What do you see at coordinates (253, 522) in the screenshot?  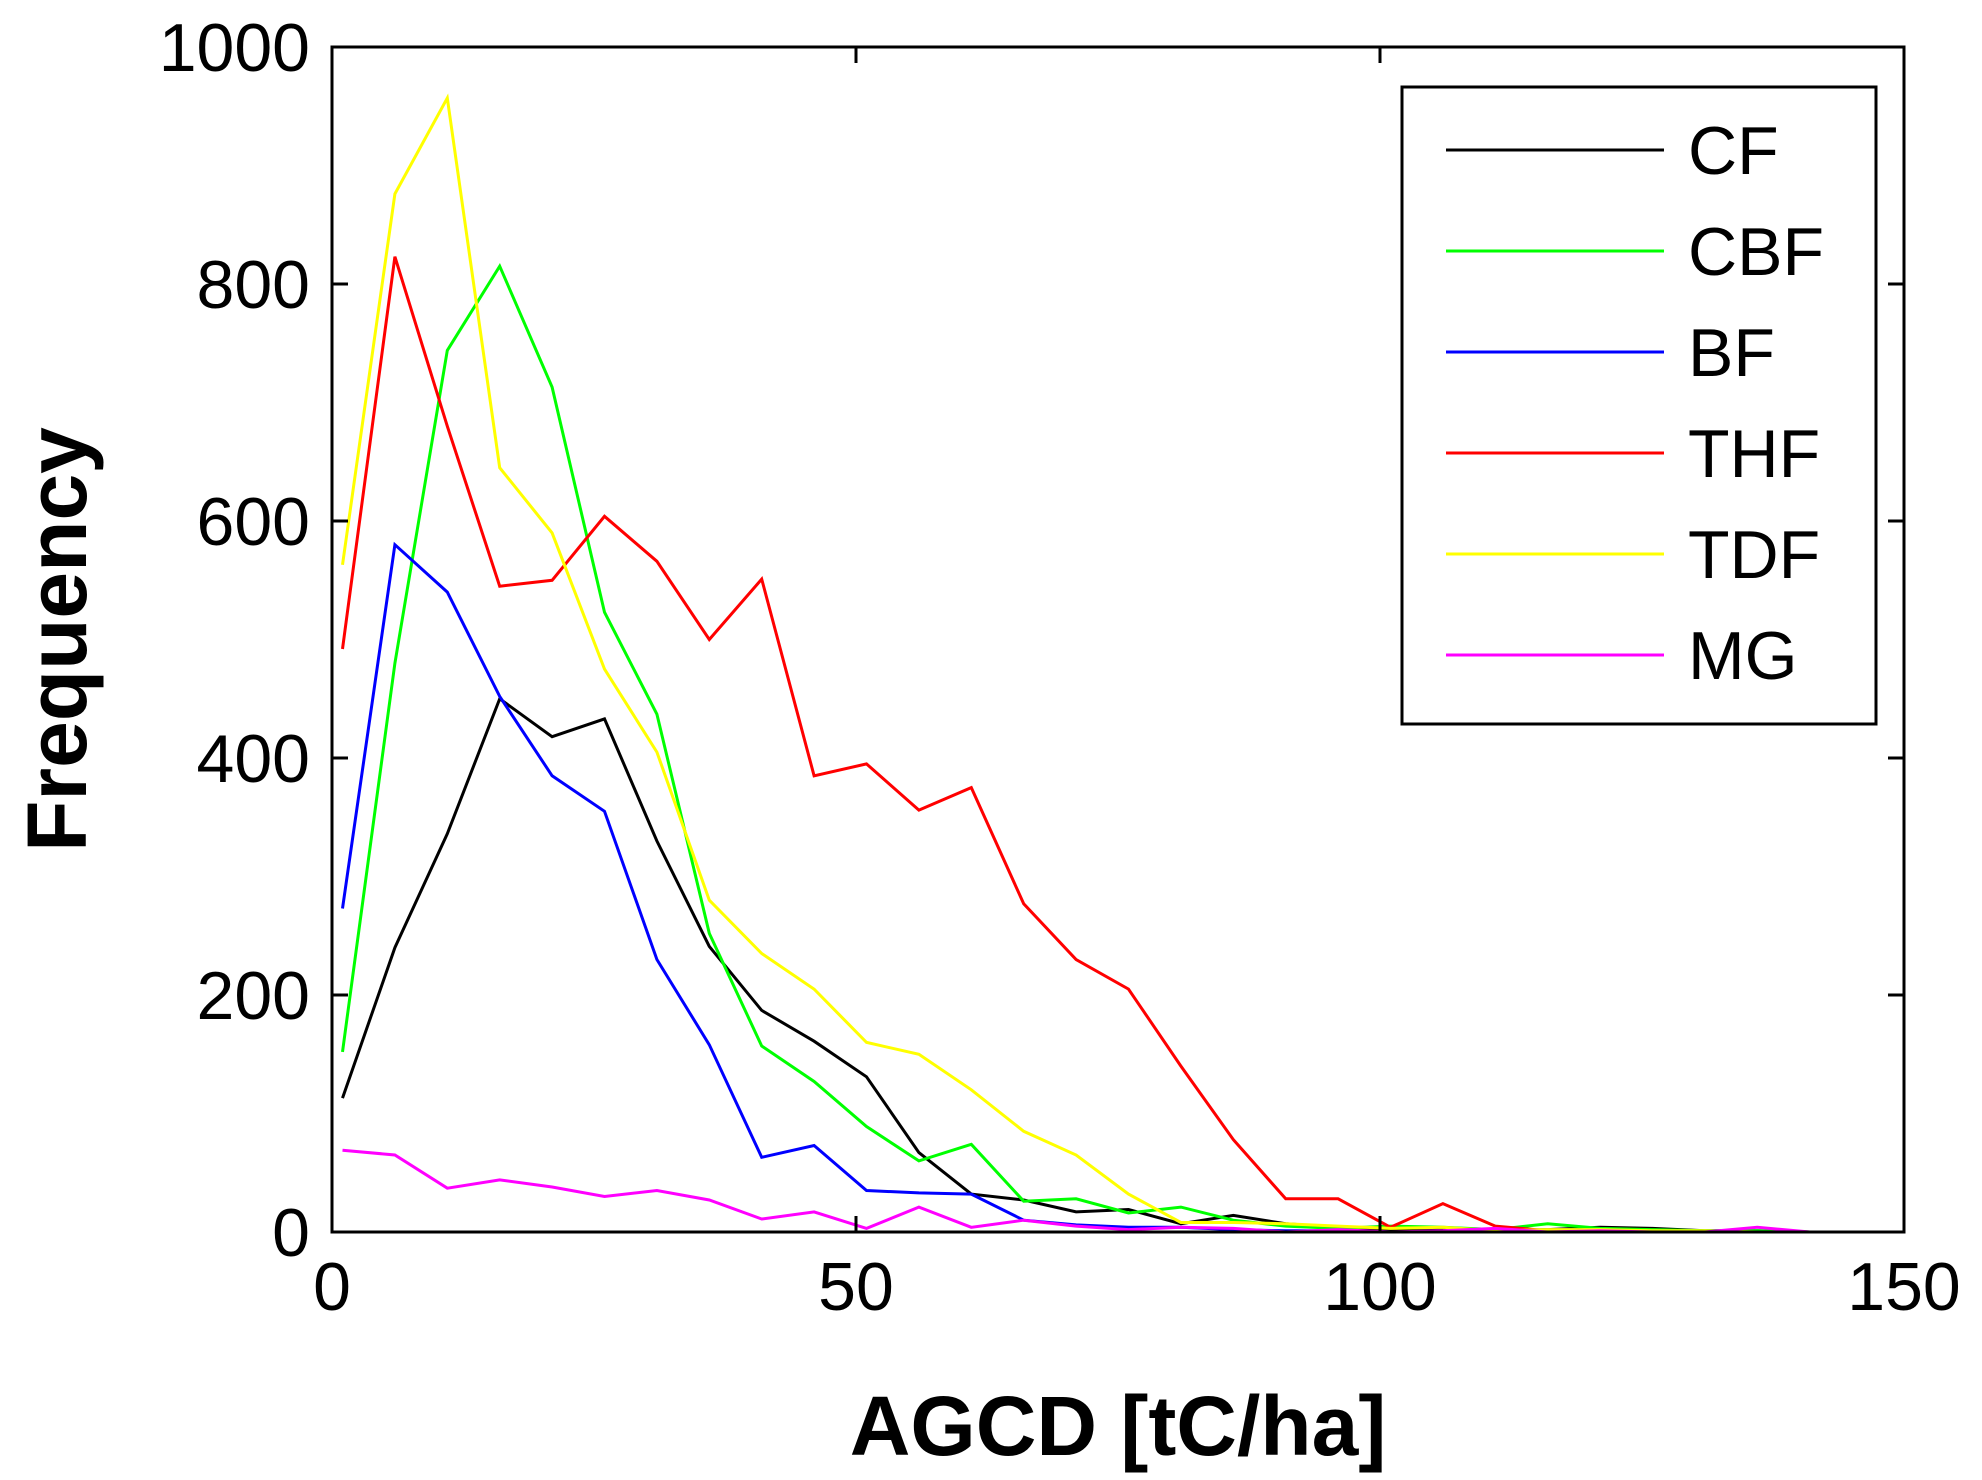 I see `y-tick-label-3: 600` at bounding box center [253, 522].